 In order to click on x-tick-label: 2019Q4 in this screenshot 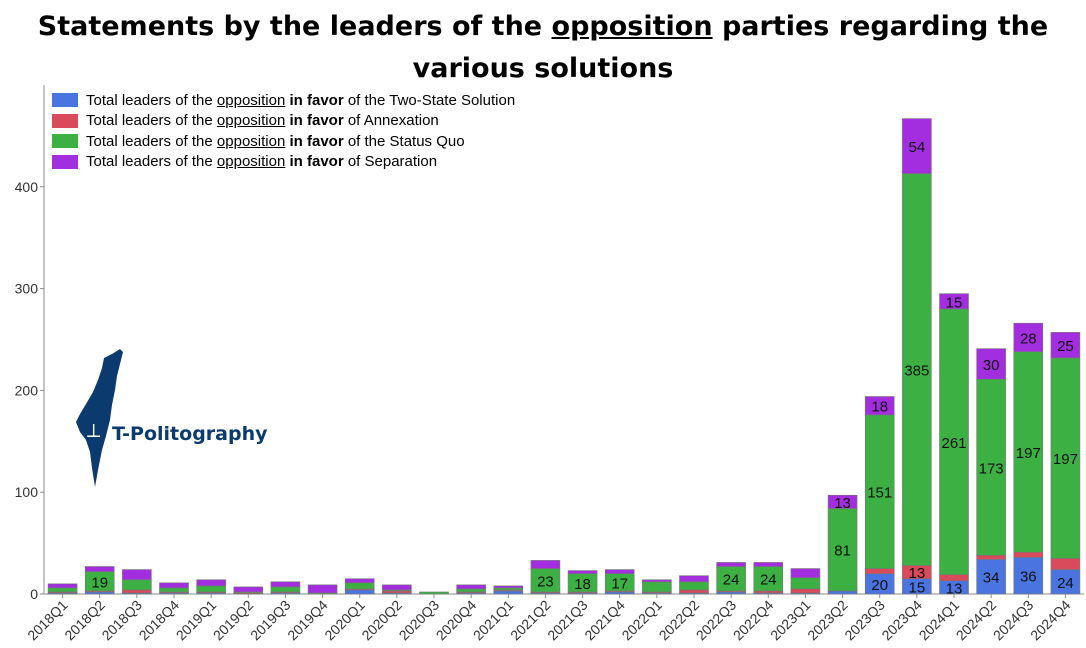, I will do `click(307, 620)`.